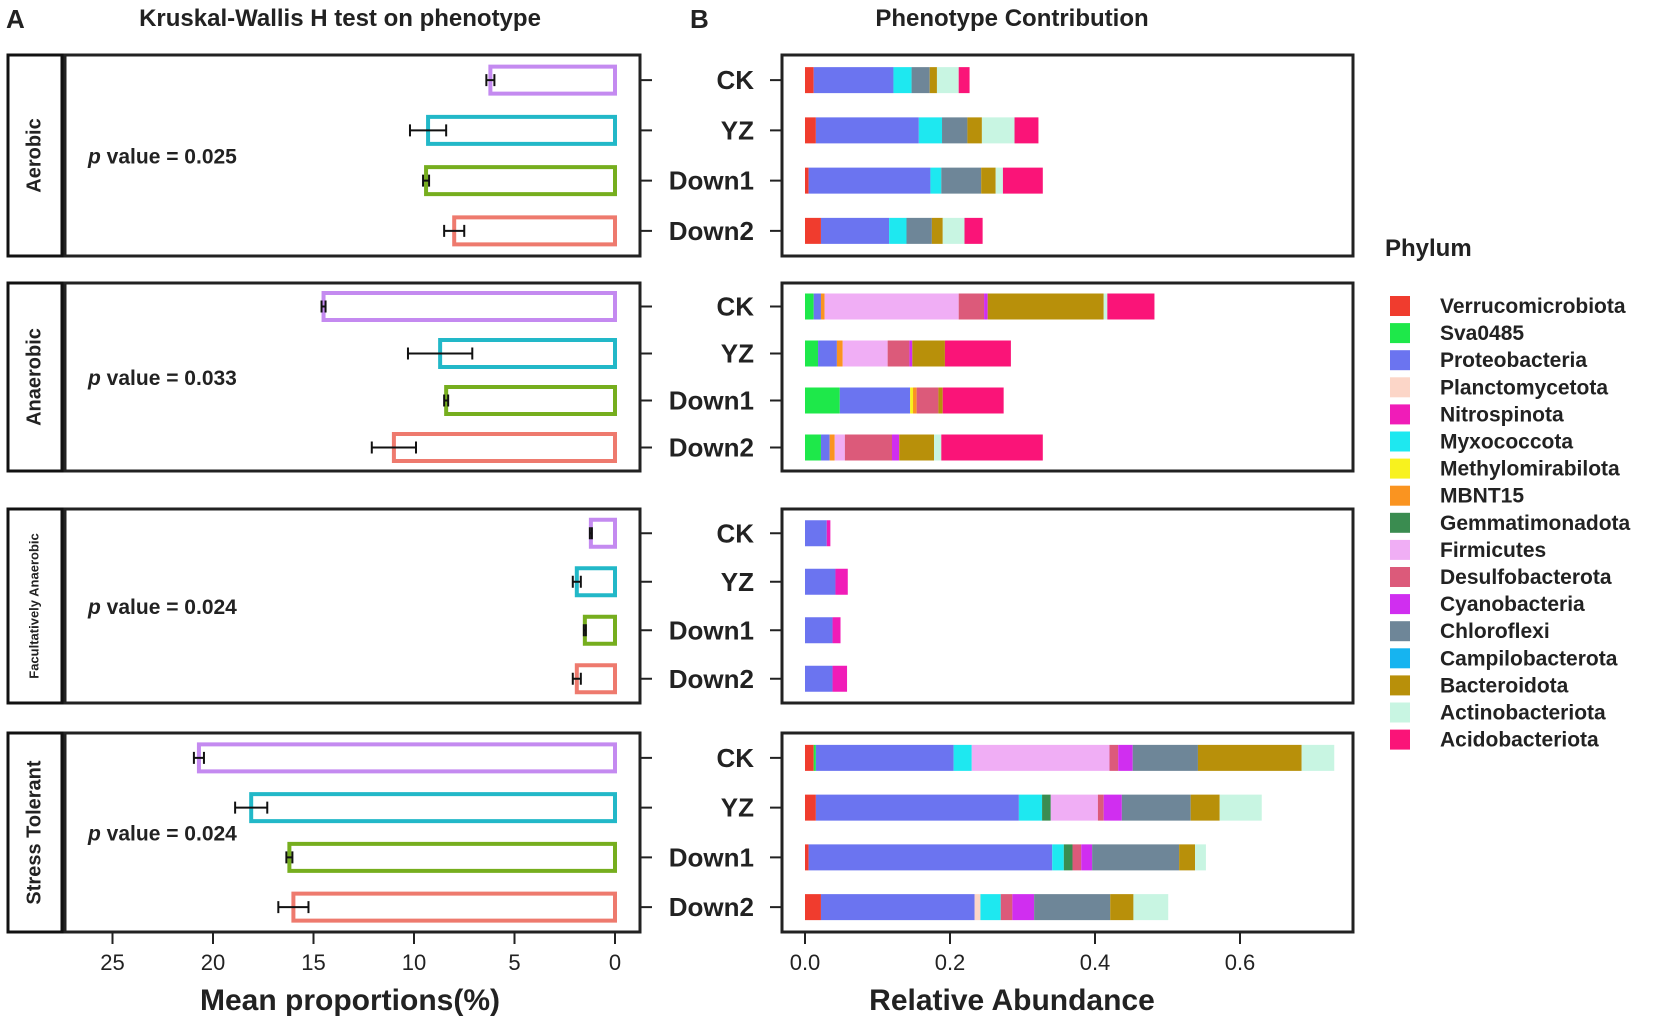  I want to click on legend-swatch-nitrospinota, so click(1400, 414).